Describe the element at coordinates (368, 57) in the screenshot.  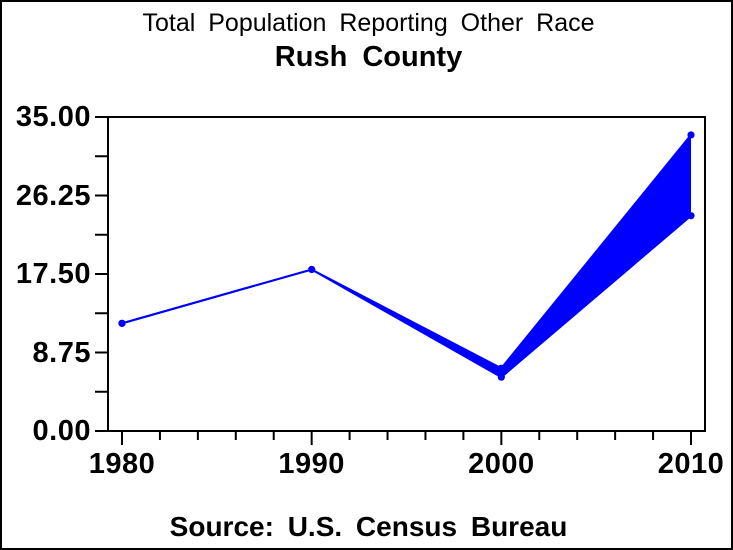
I see `chart-subtitle: Rush County` at that location.